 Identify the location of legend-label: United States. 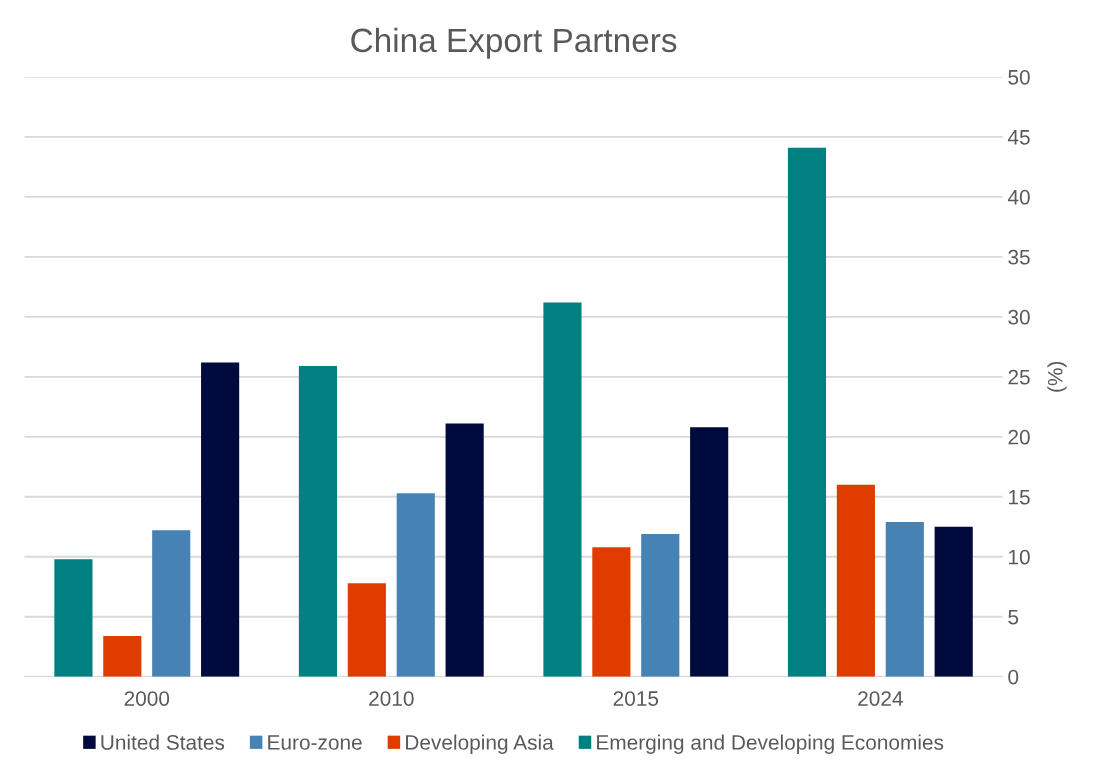
(163, 742).